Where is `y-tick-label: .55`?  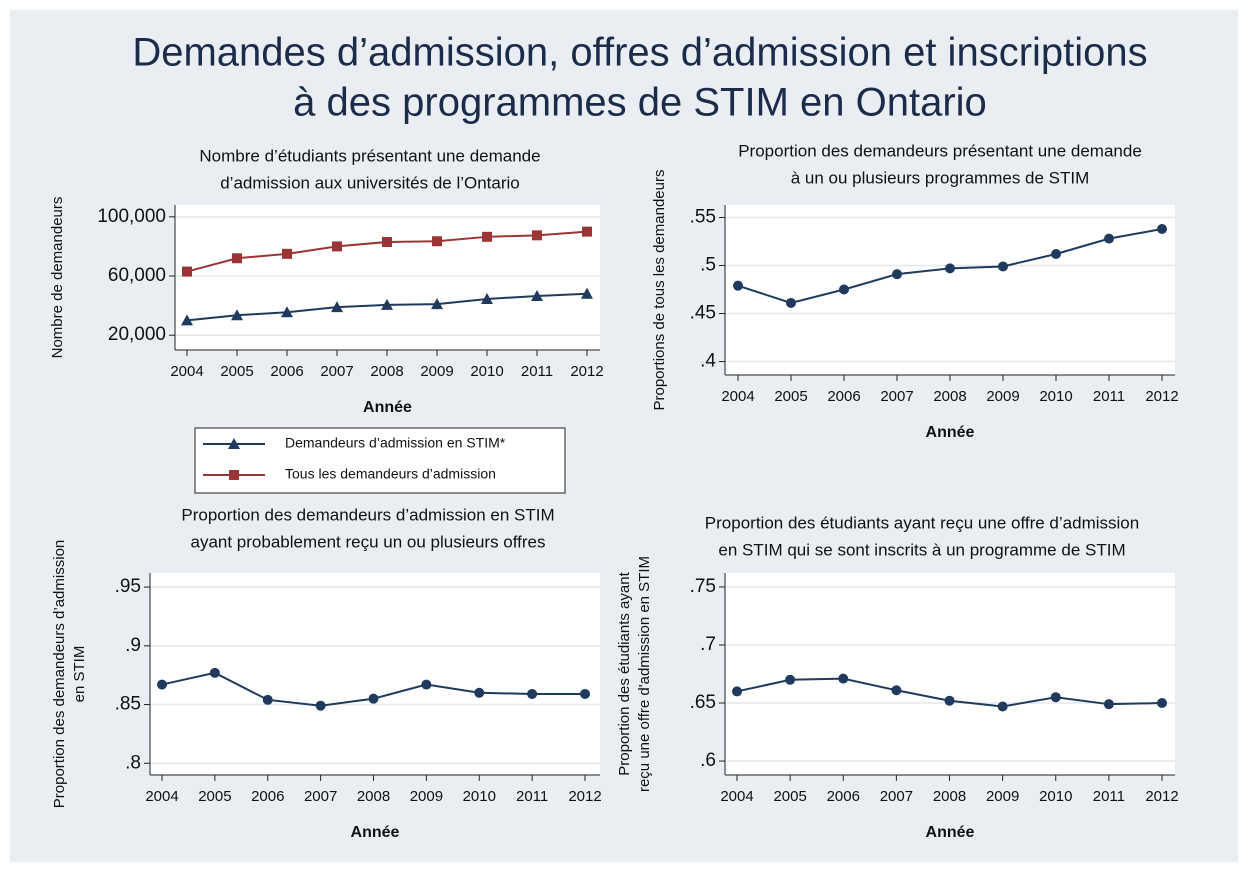
y-tick-label: .55 is located at coordinates (703, 217).